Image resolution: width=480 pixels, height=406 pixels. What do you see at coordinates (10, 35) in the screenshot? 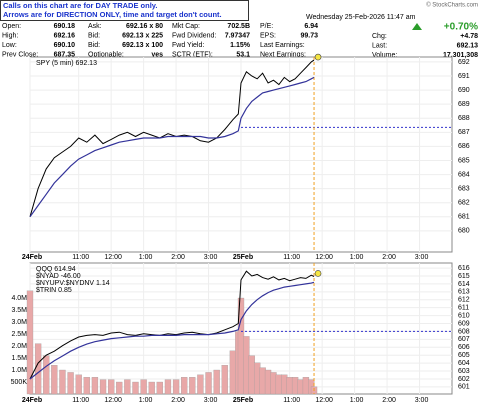
I see `quote-label: High:` at bounding box center [10, 35].